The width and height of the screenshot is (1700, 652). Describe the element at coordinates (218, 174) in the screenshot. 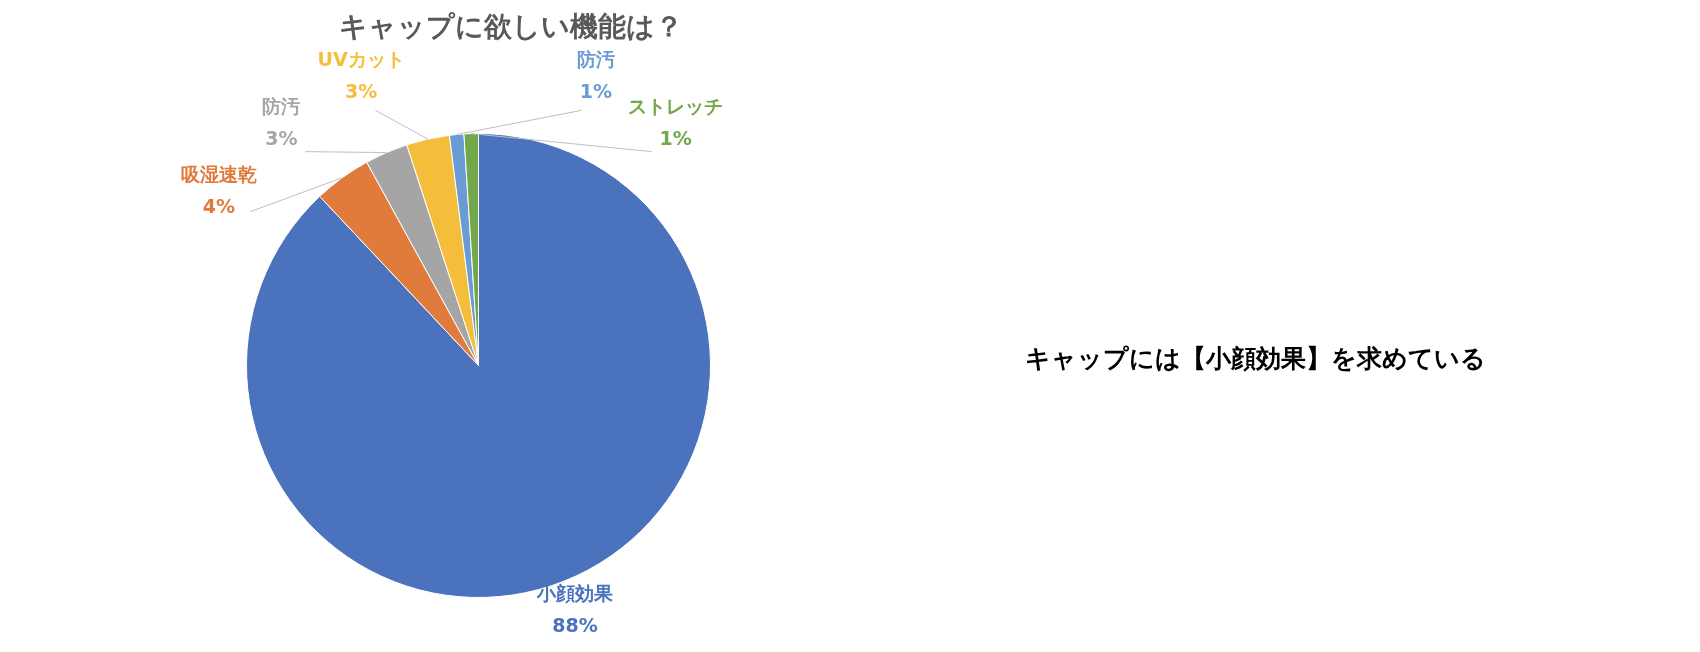

I see `slice-label: 吸湿速乾` at that location.